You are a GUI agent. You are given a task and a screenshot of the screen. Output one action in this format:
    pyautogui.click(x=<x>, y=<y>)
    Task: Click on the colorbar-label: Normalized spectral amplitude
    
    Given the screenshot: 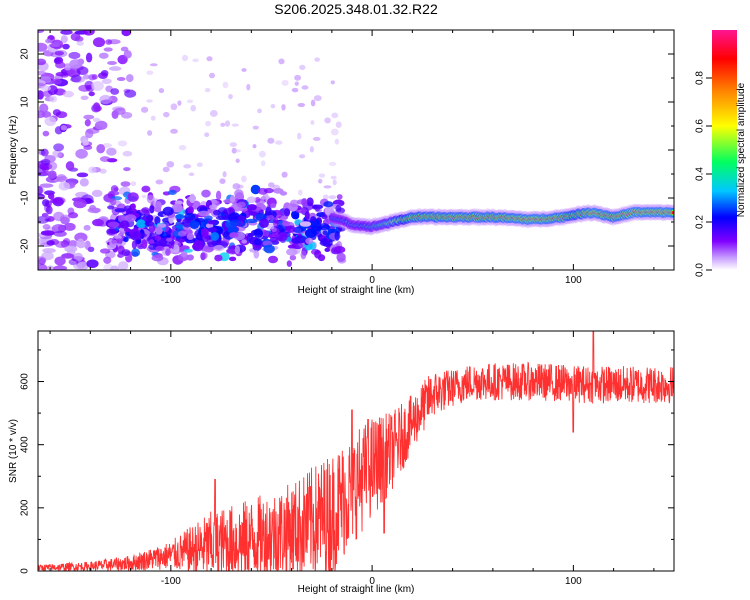 What is the action you would take?
    pyautogui.click(x=741, y=149)
    